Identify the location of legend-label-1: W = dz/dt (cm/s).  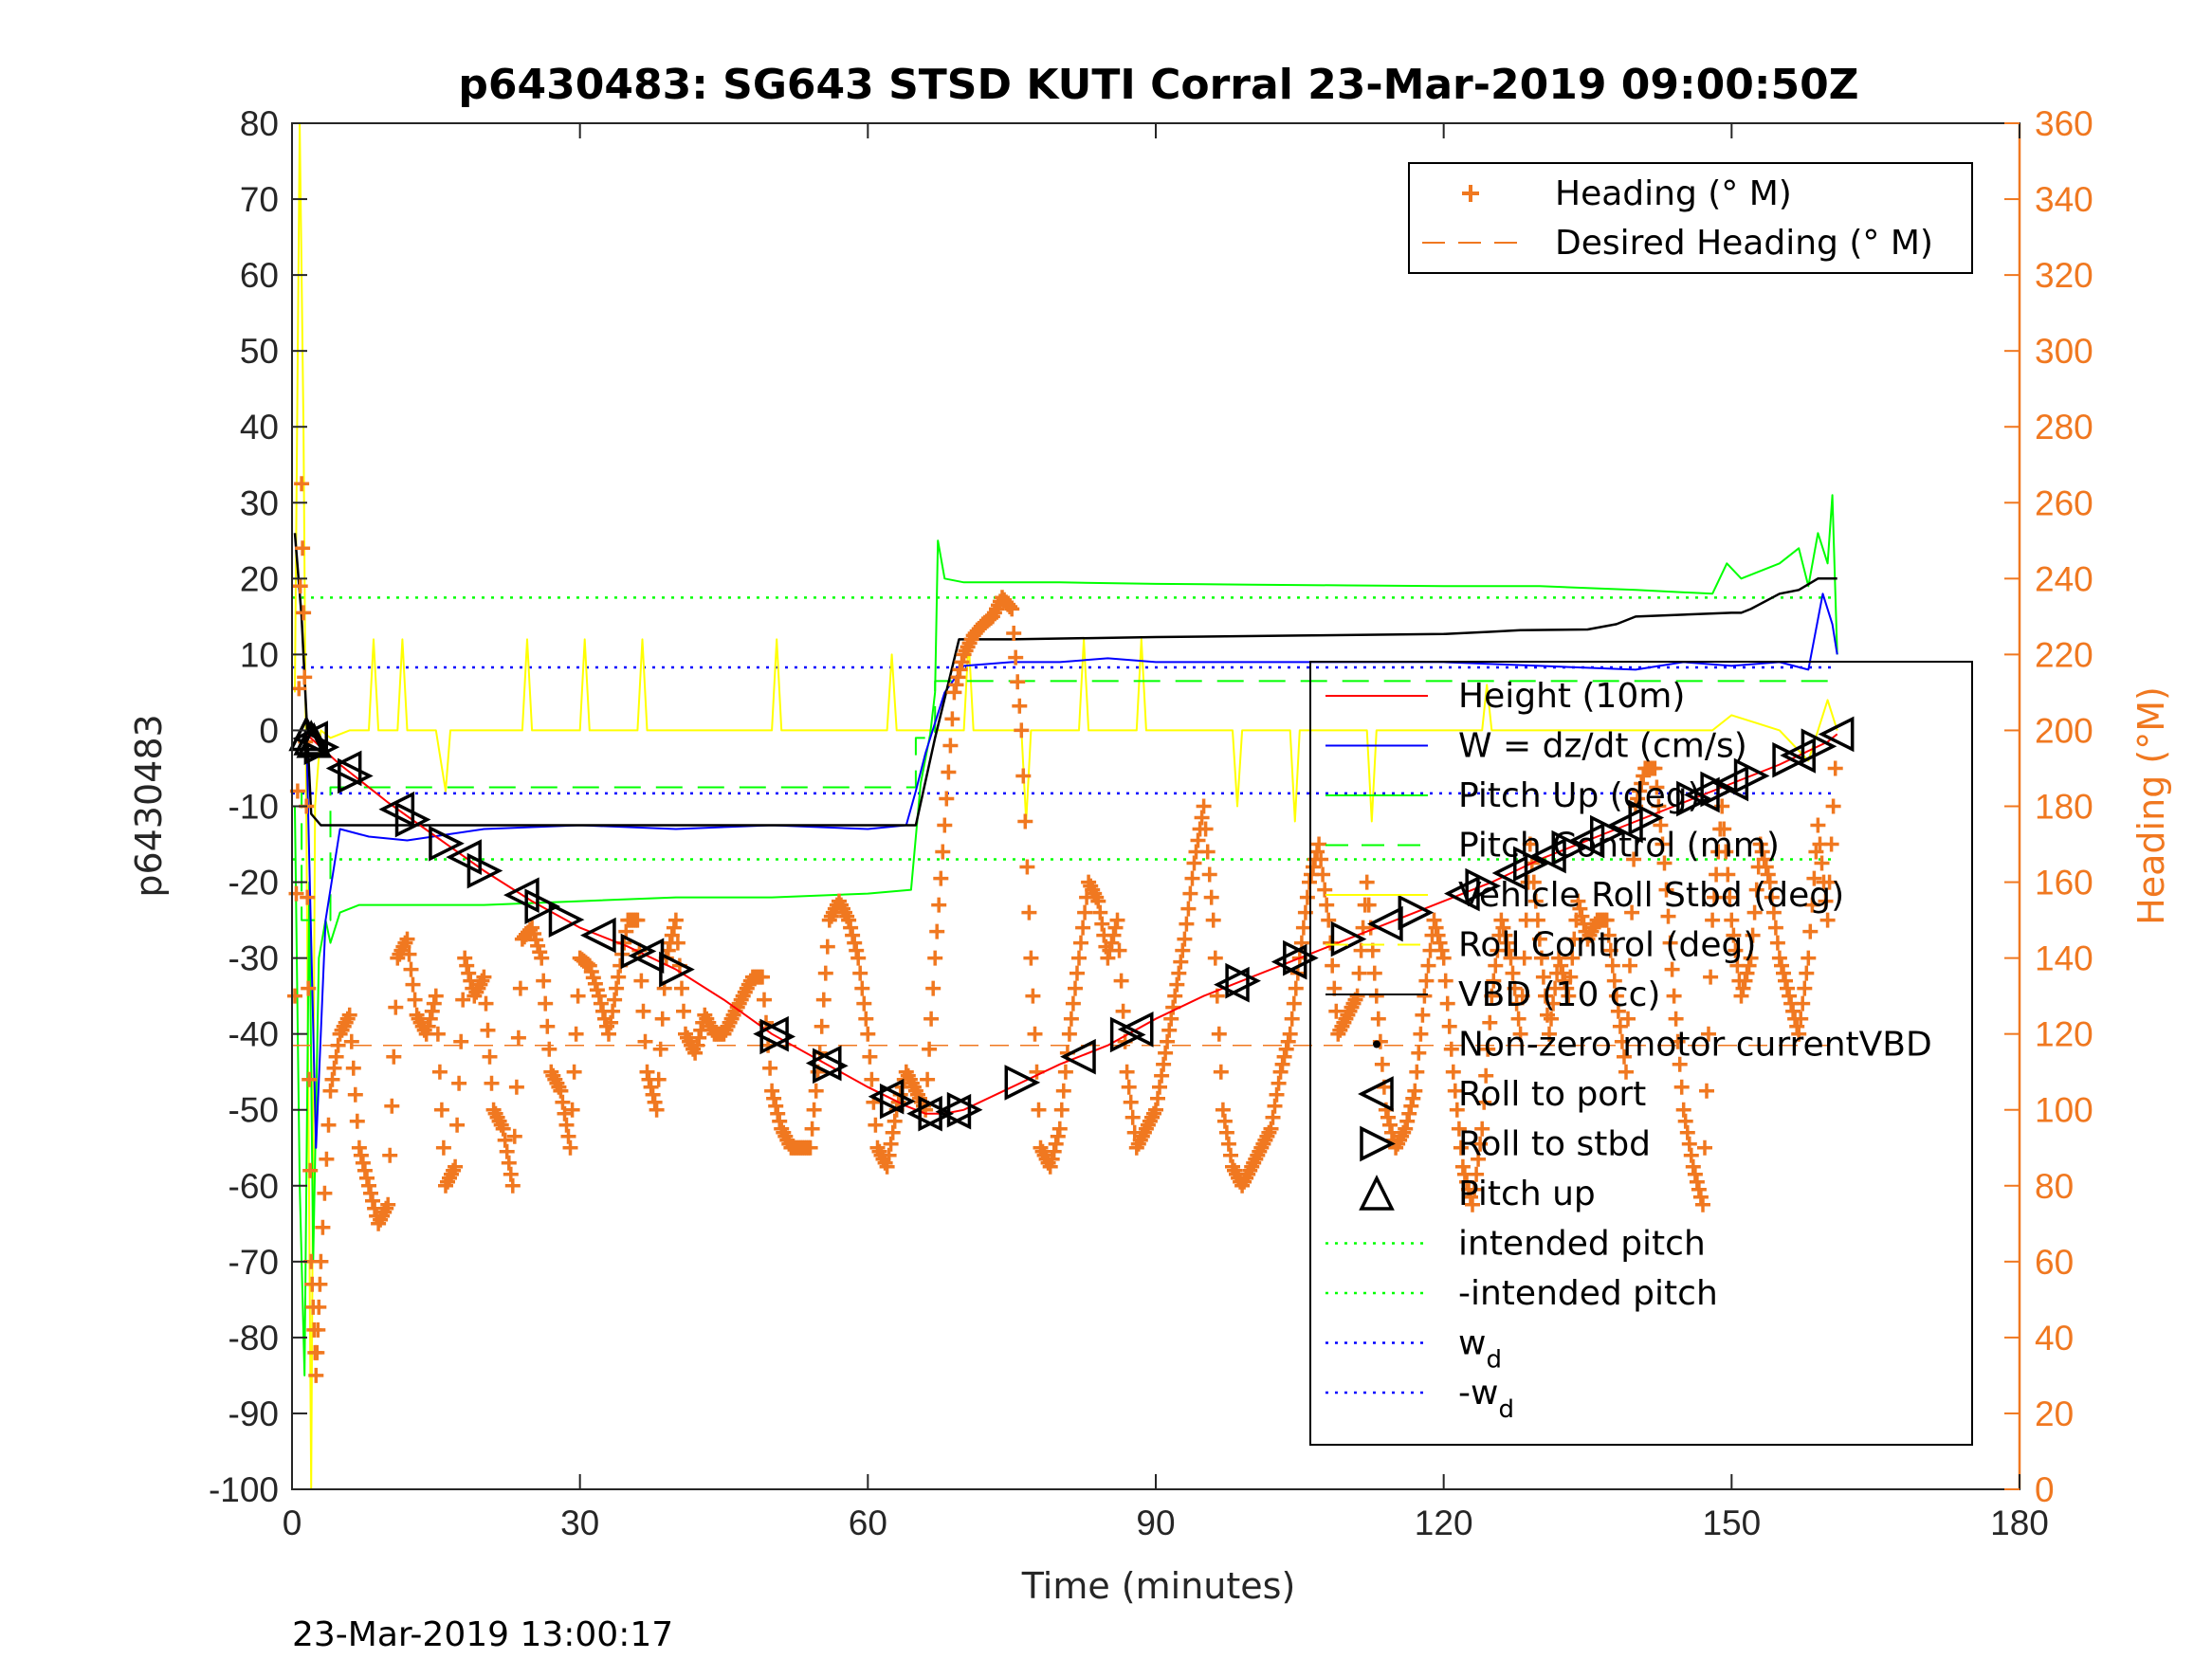
(1602, 746).